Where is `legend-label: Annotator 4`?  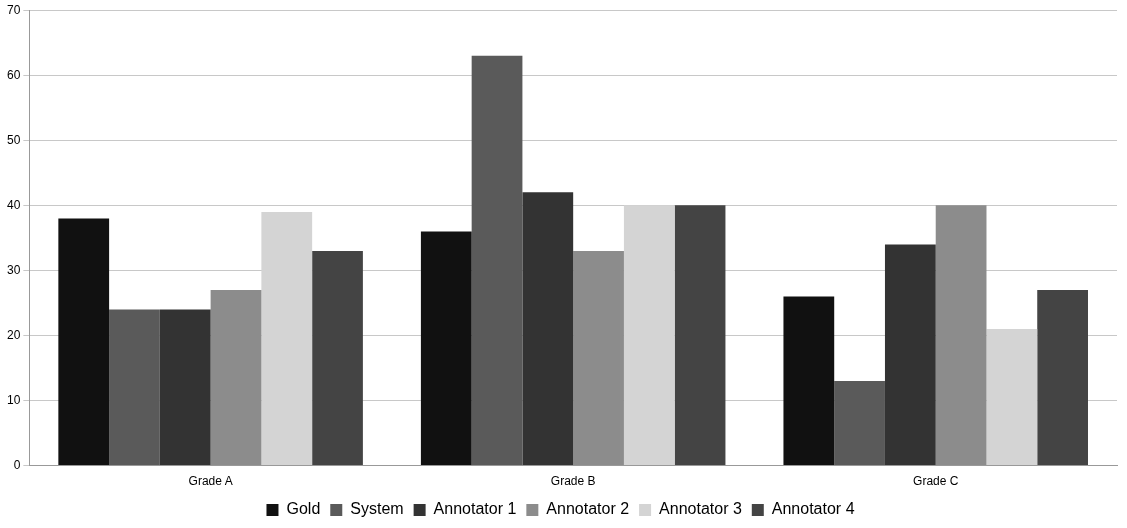
legend-label: Annotator 4 is located at coordinates (813, 509).